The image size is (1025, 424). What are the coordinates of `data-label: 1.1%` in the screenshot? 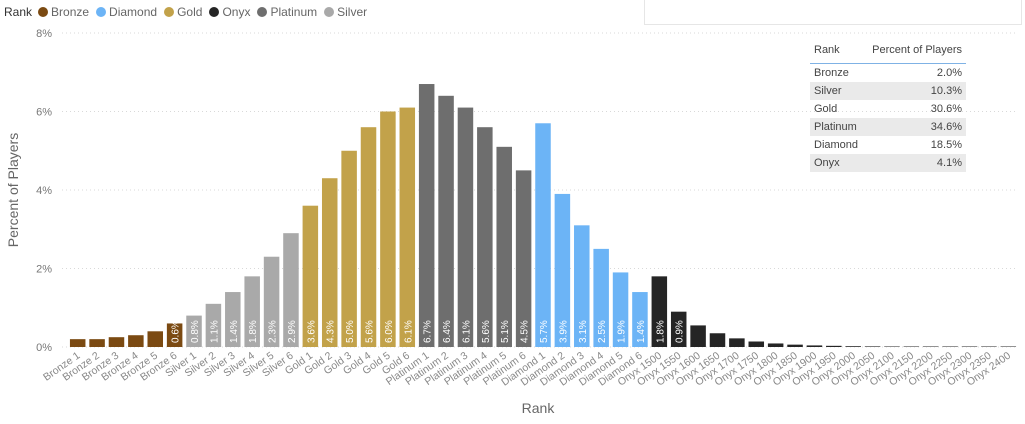 It's located at (214, 331).